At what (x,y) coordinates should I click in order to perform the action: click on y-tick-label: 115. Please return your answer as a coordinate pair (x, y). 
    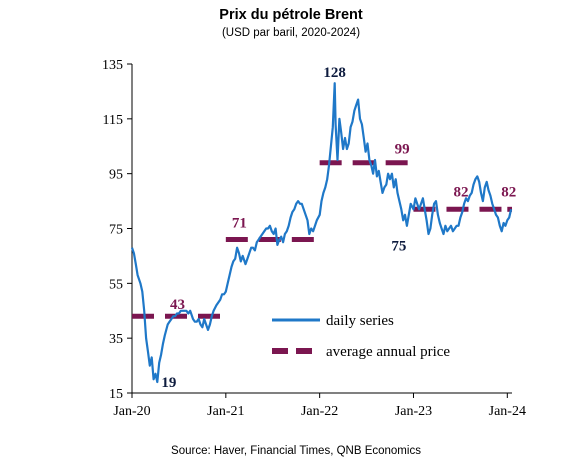
    Looking at the image, I should click on (113, 120).